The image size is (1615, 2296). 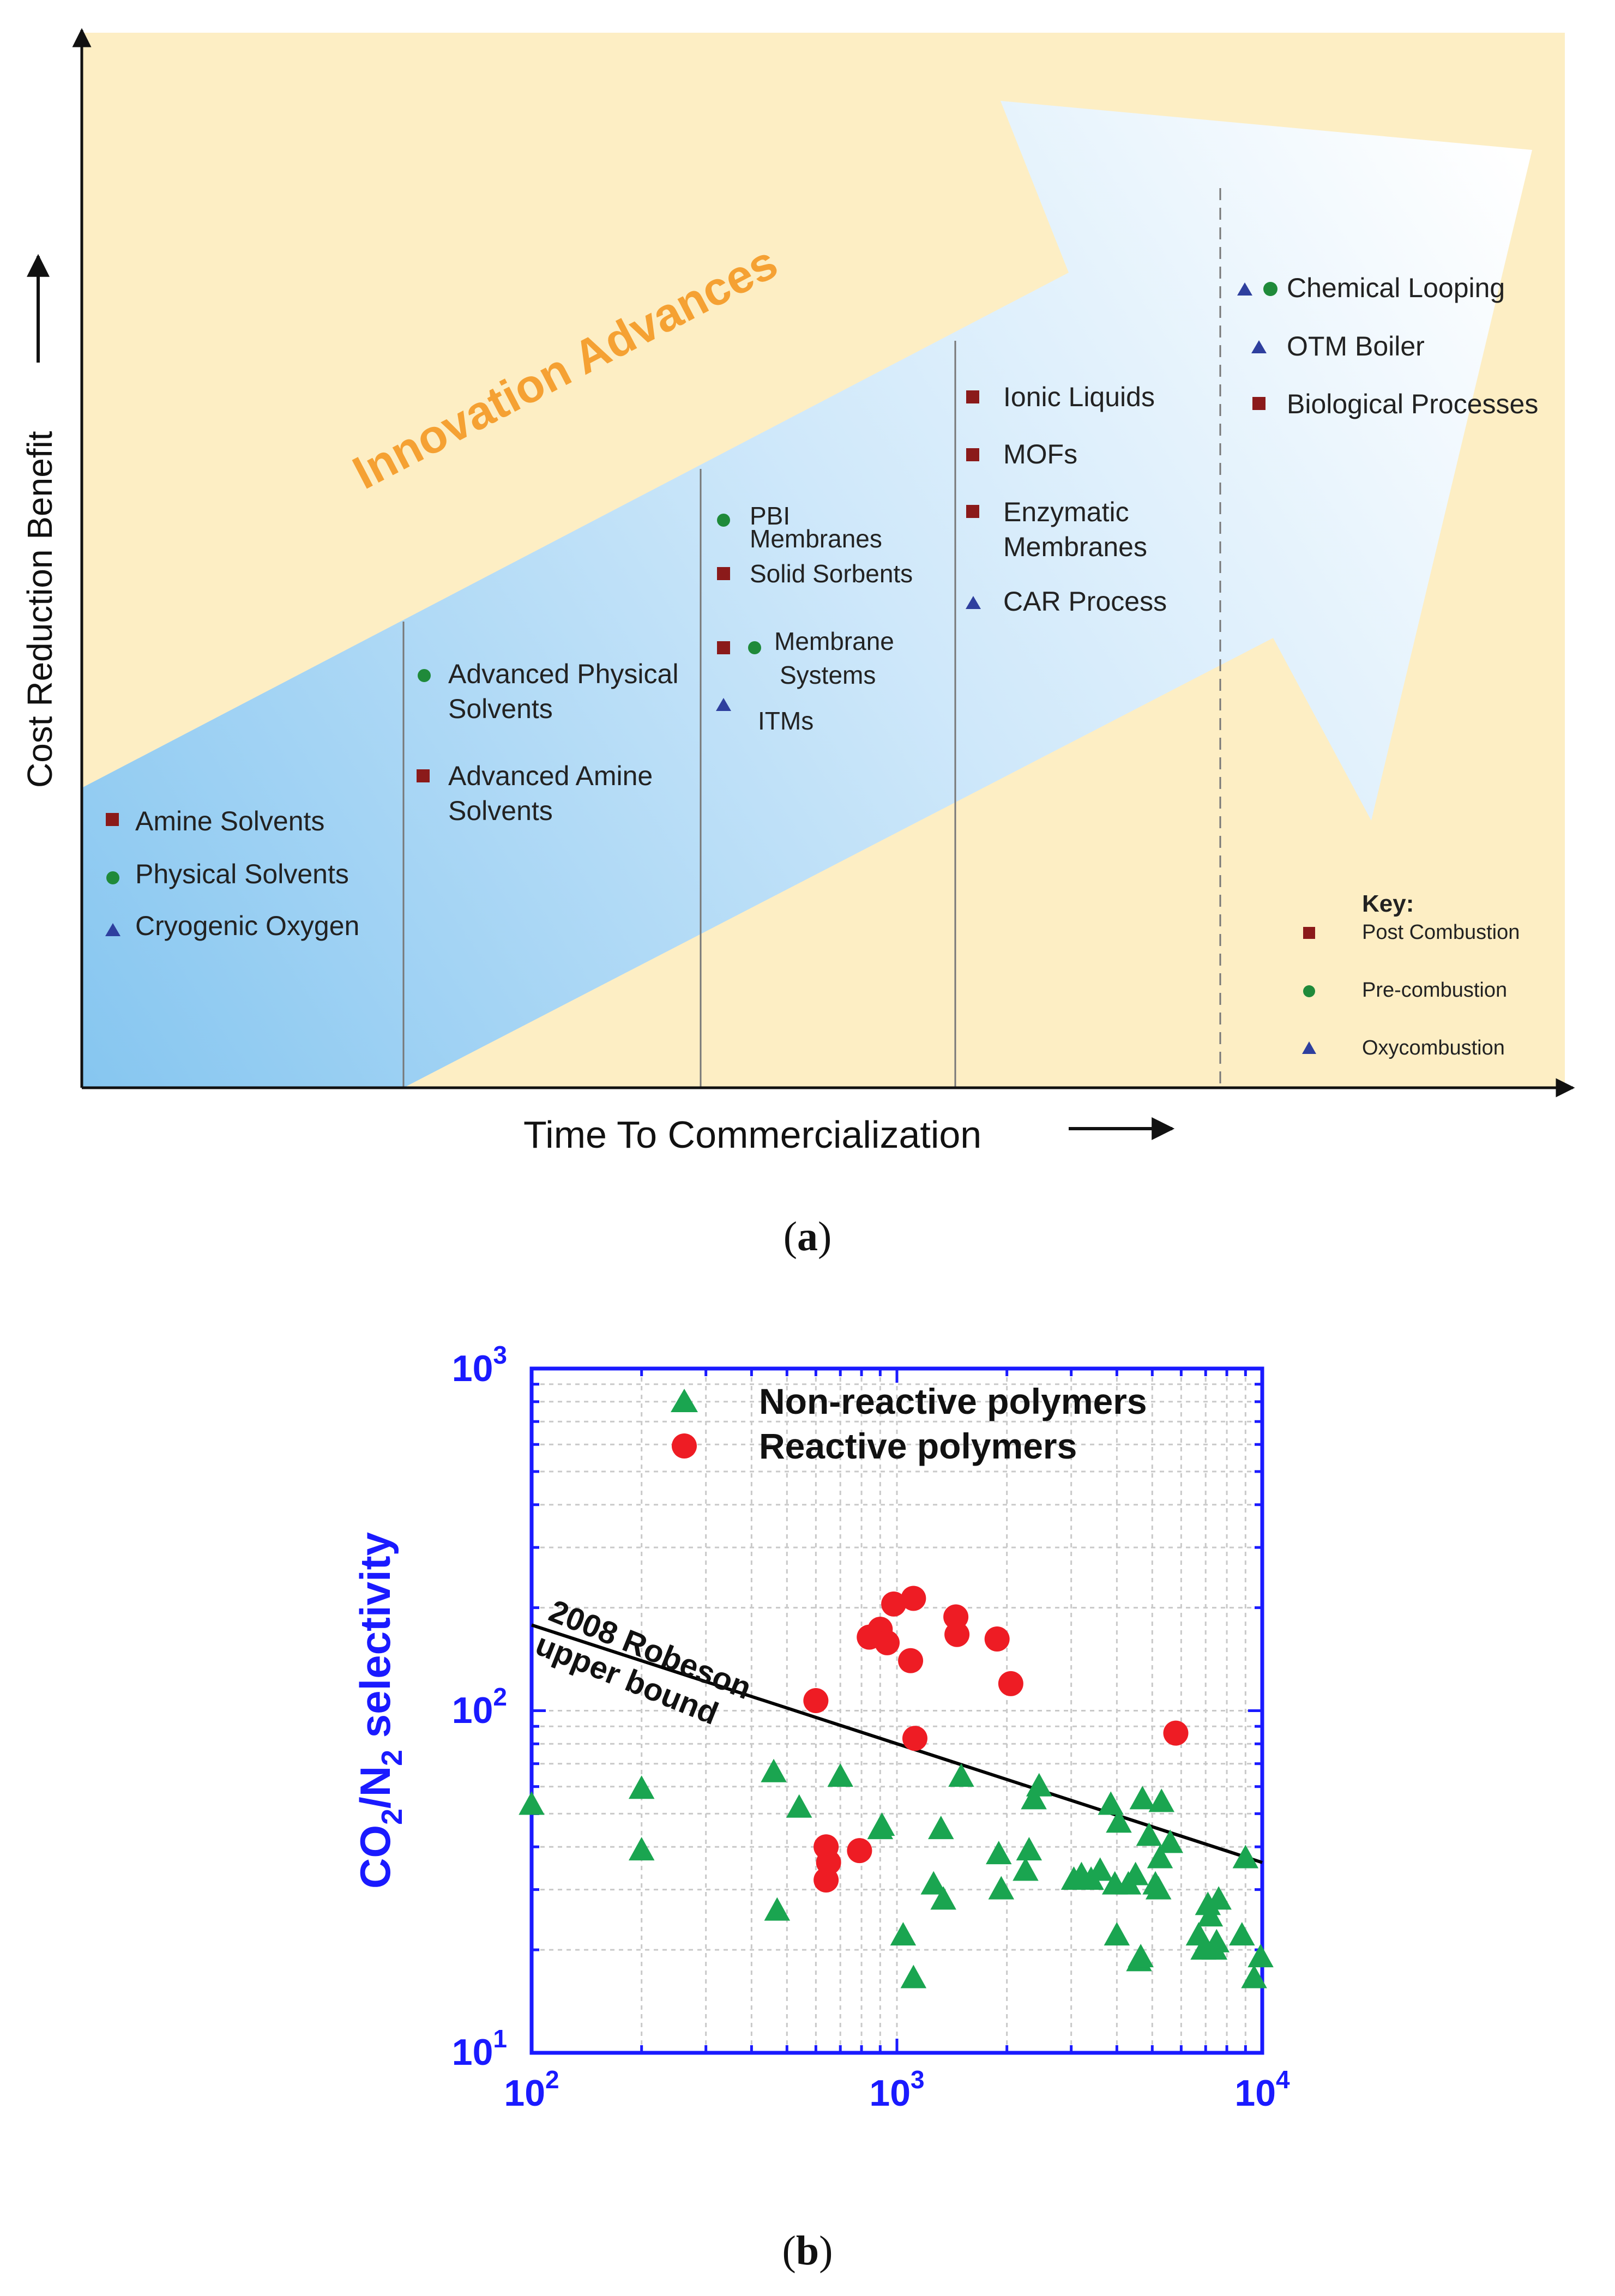 What do you see at coordinates (1441, 933) in the screenshot?
I see `key-post-combustion: Post Combustion` at bounding box center [1441, 933].